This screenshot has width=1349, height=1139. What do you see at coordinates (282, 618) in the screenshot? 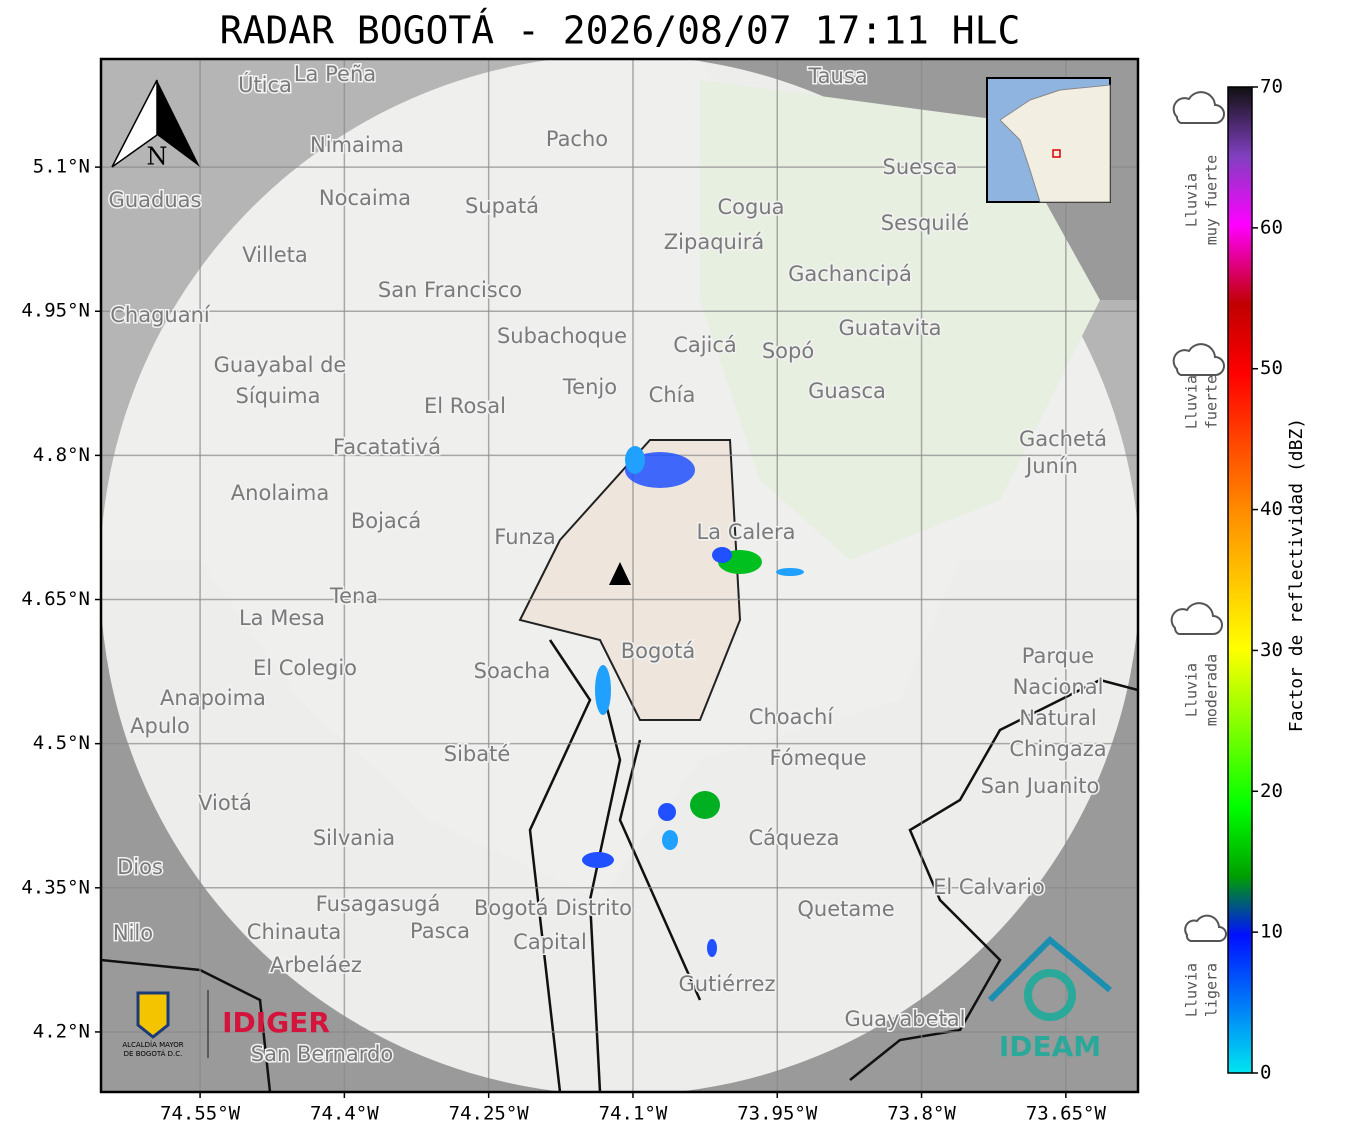
I see `place-label: La Mesa` at bounding box center [282, 618].